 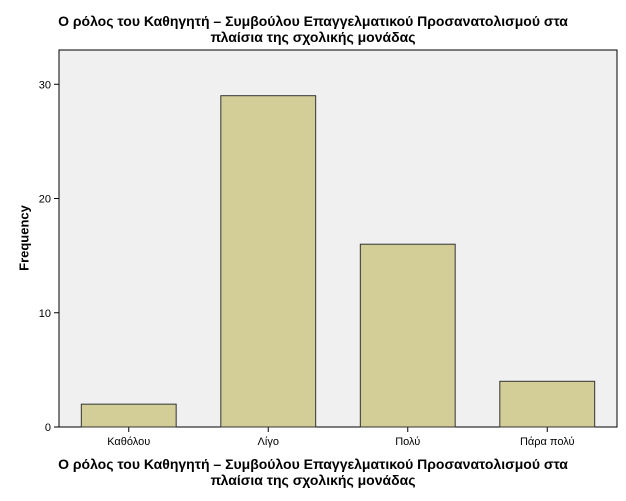 I want to click on x-tick-label: Πάρα πολύ, so click(x=547, y=442).